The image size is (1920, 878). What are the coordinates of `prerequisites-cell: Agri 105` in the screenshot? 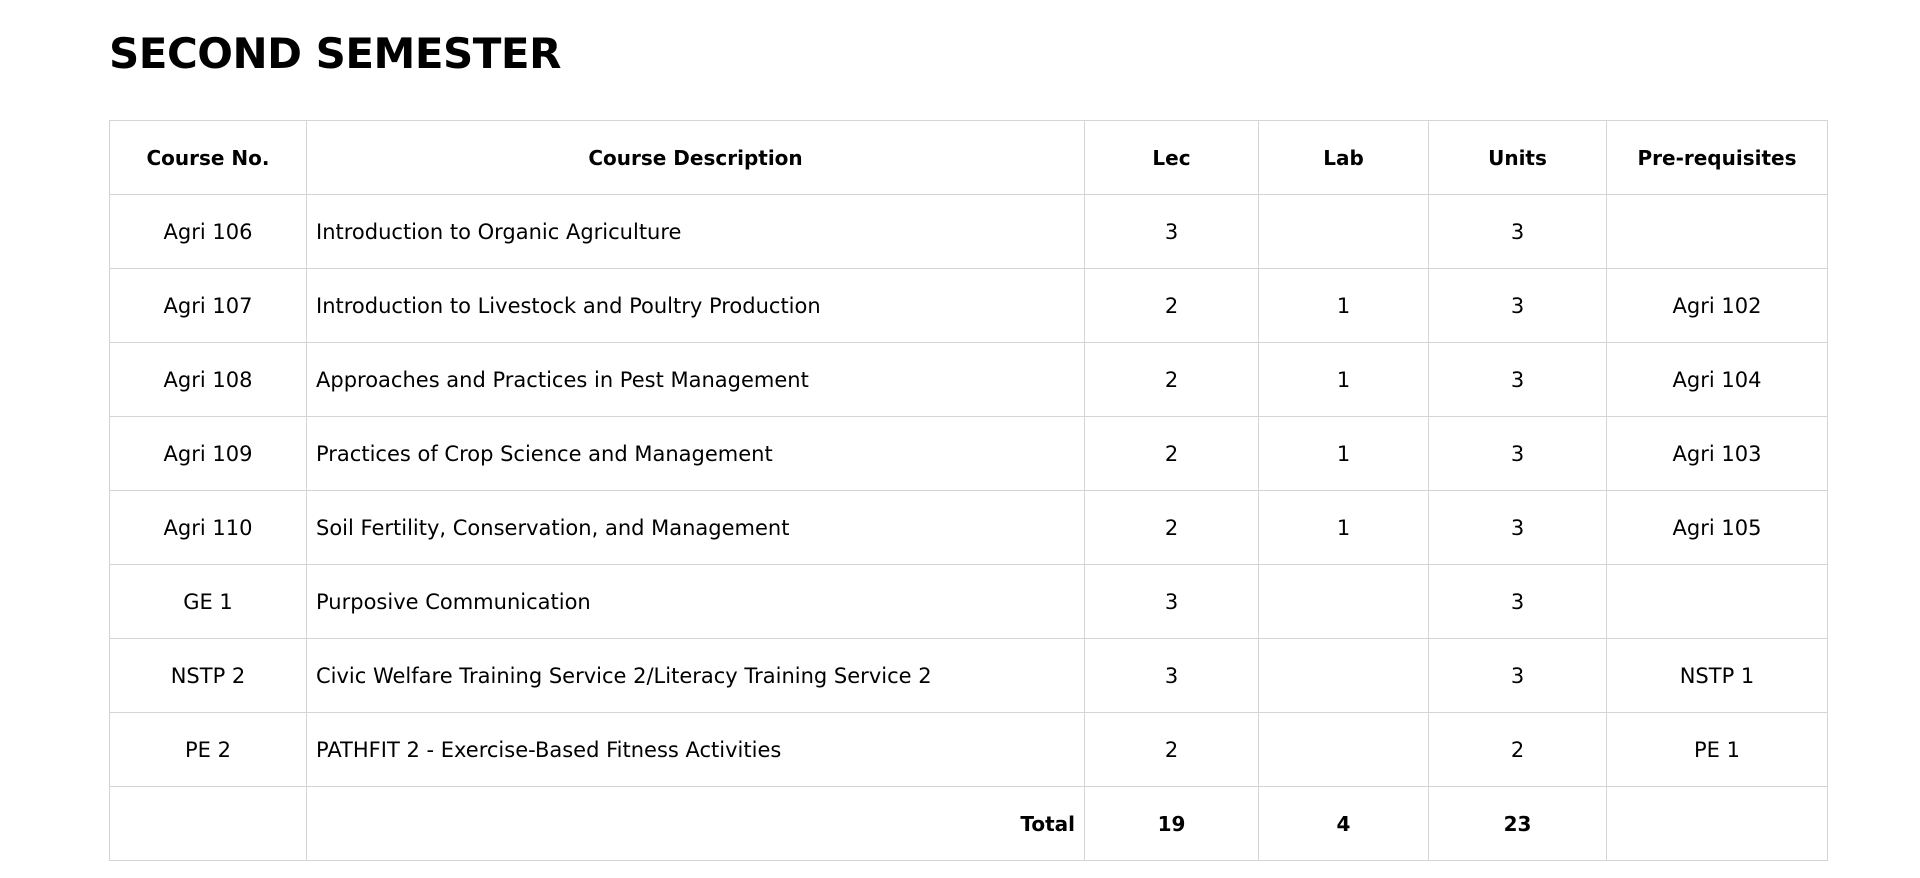 It's located at (1717, 527).